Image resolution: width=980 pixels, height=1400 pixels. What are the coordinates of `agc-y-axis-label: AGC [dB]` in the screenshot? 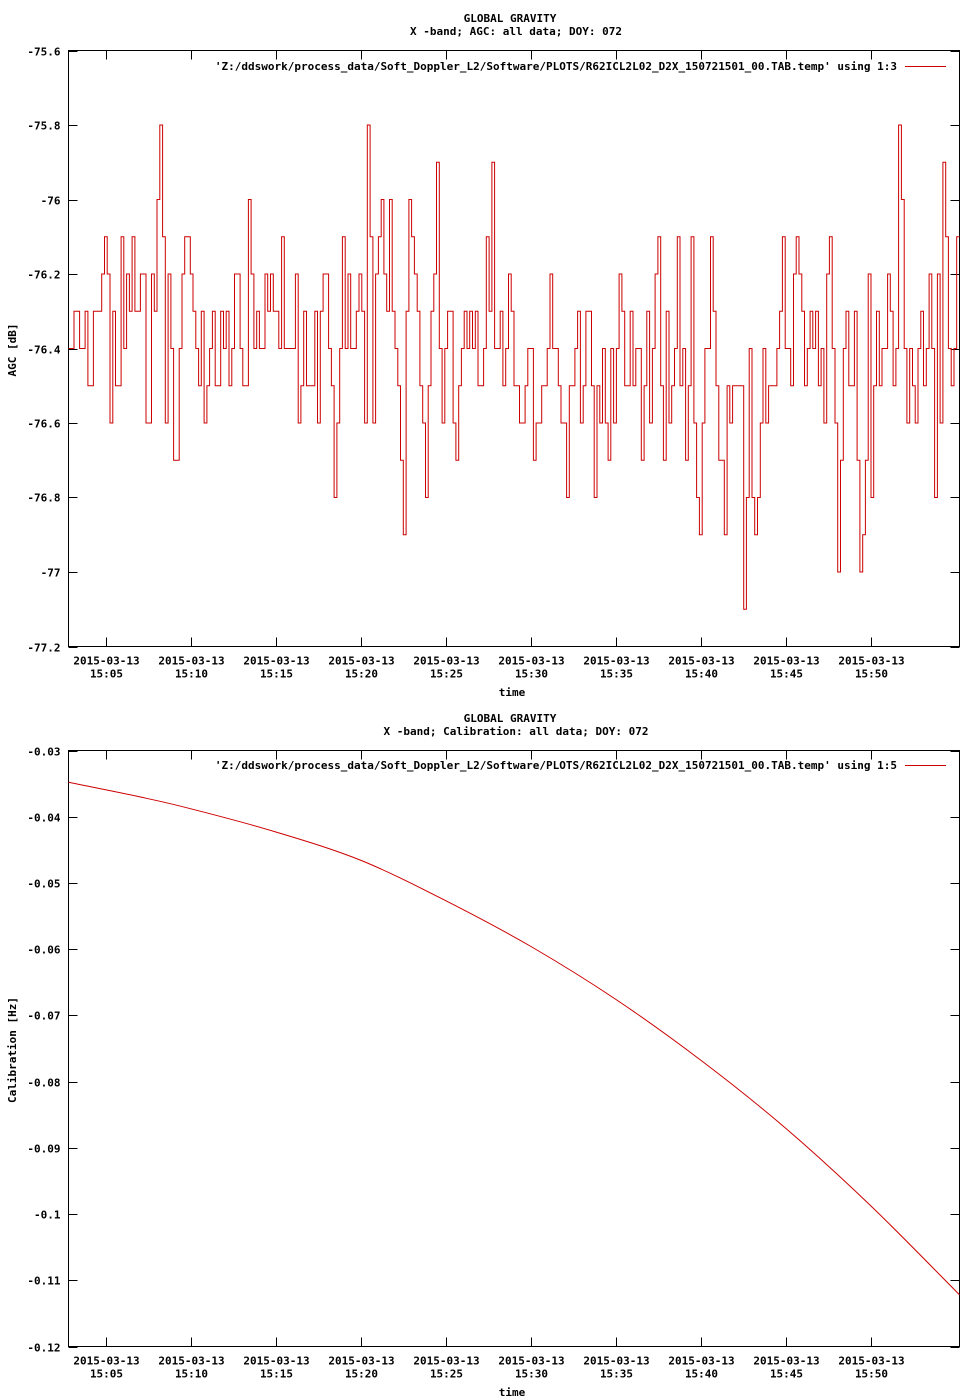 It's located at (12, 350).